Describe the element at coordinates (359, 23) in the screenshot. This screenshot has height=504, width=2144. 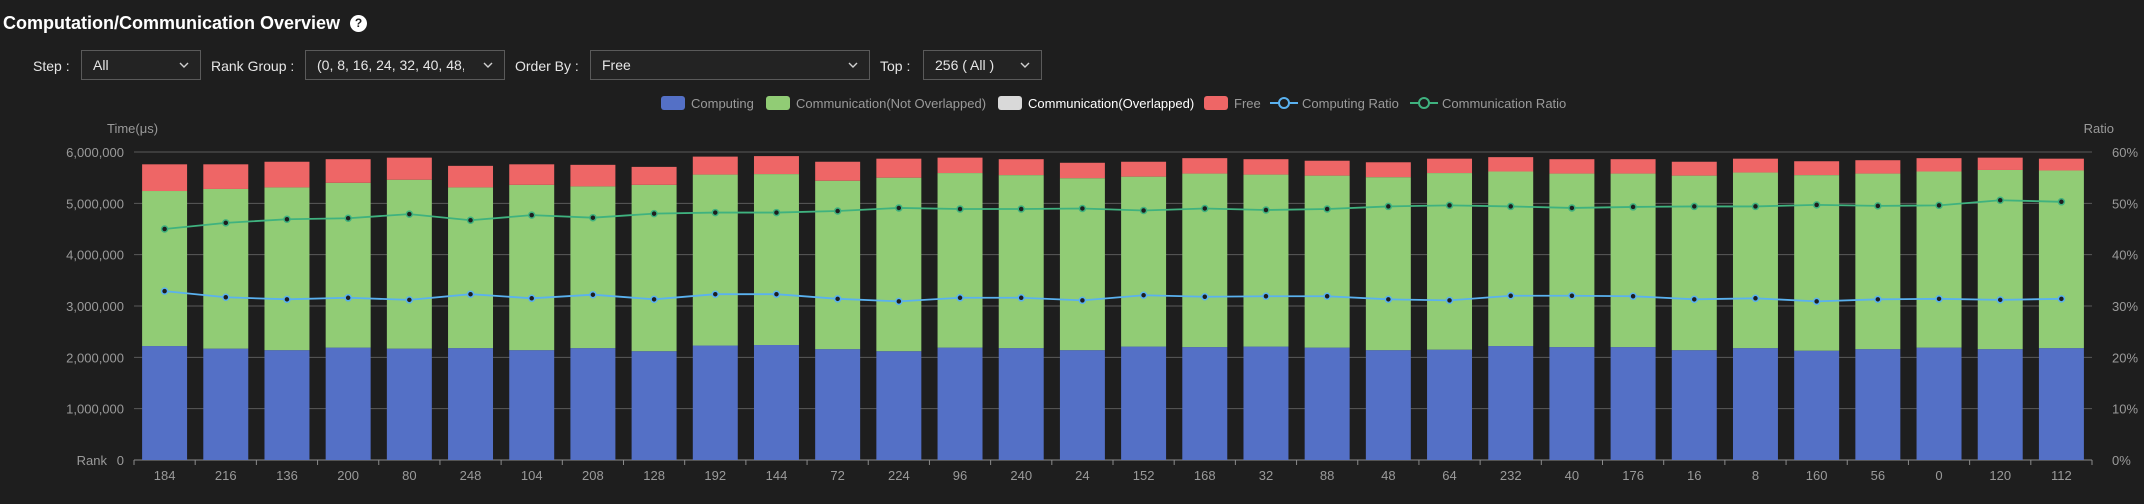
I see `help-icon: ?` at that location.